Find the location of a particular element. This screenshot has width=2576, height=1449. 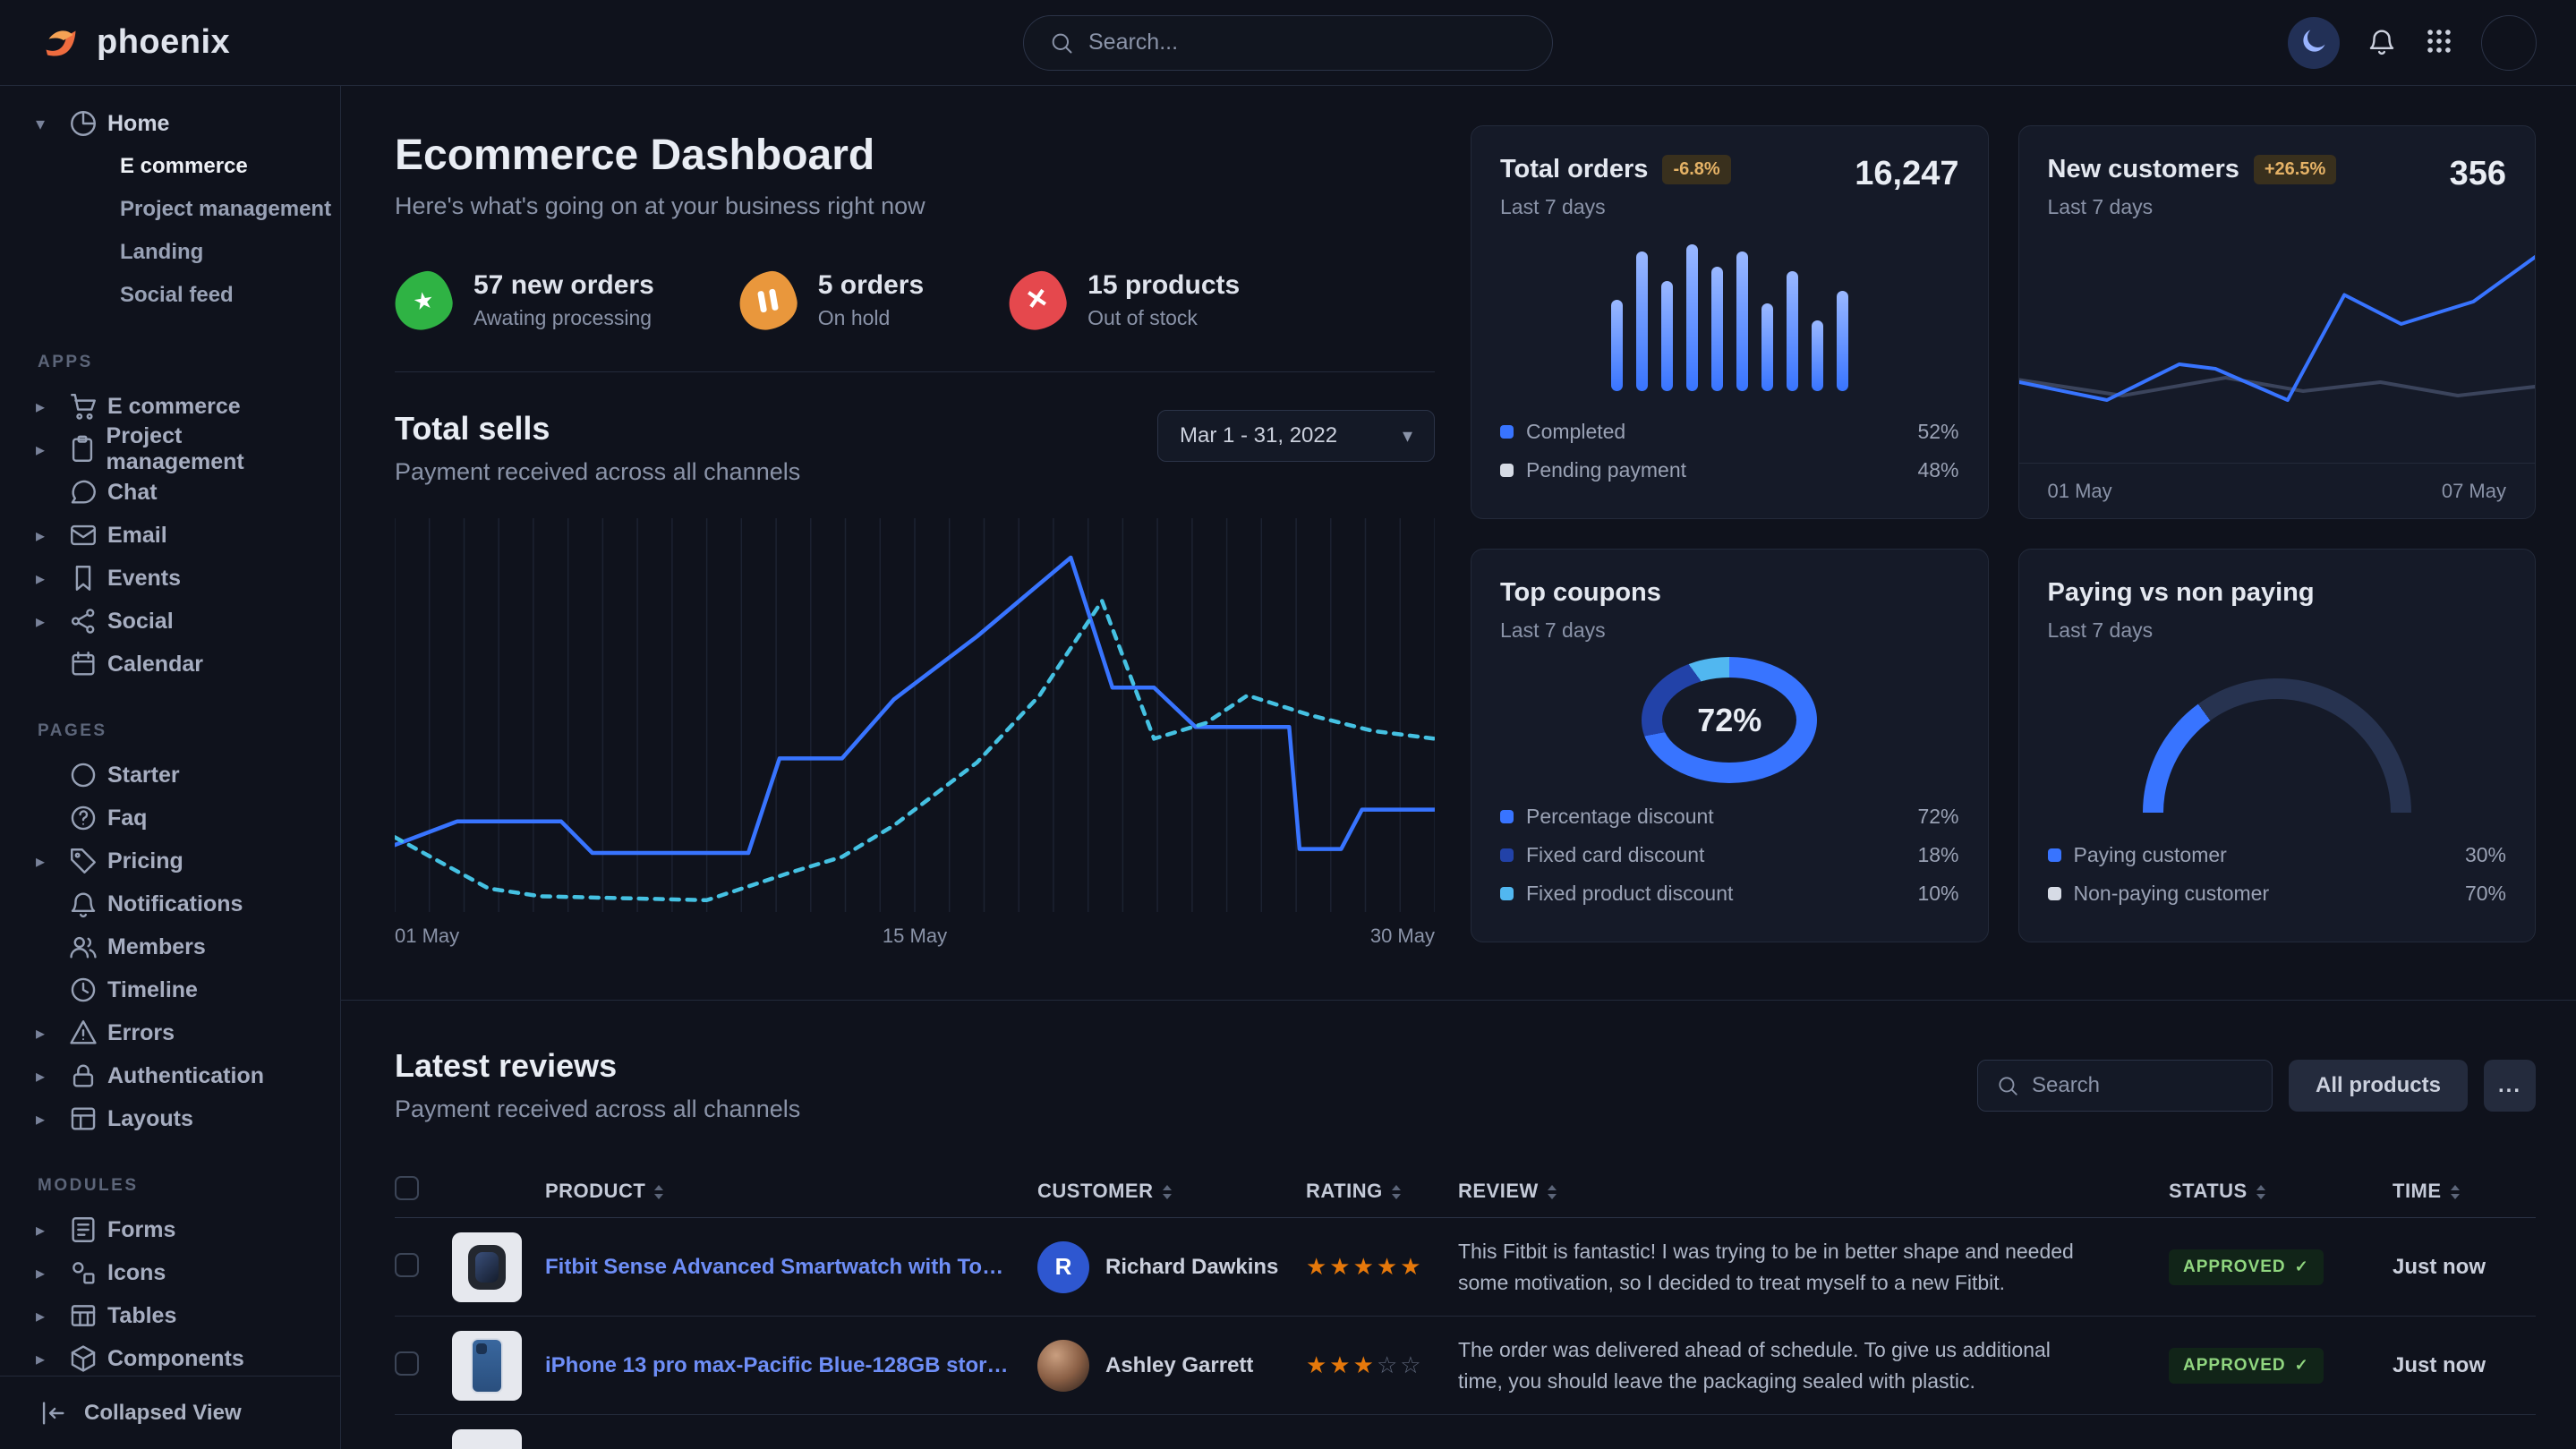

sidebar-item-project-management: Project management is located at coordinates (170, 448).